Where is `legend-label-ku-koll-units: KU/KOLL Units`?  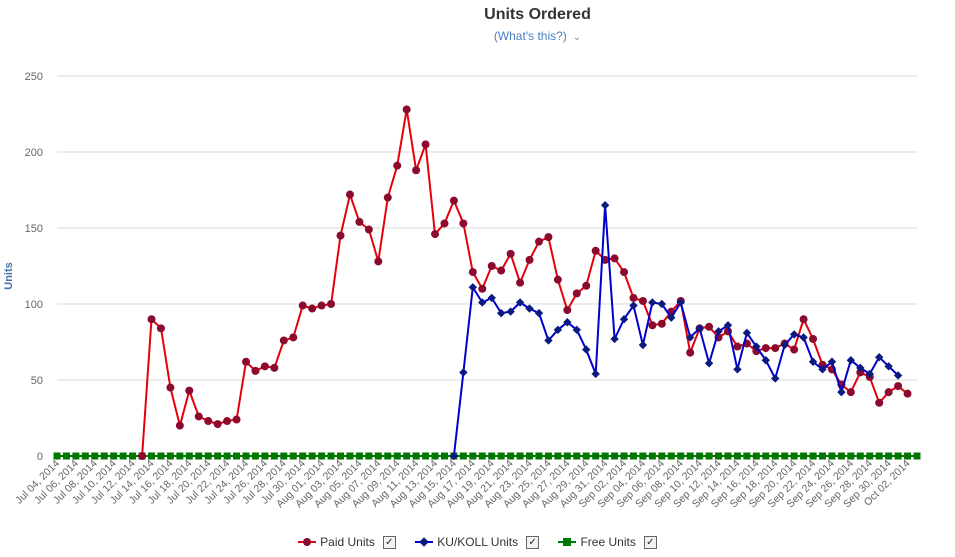 legend-label-ku-koll-units: KU/KOLL Units is located at coordinates (478, 542).